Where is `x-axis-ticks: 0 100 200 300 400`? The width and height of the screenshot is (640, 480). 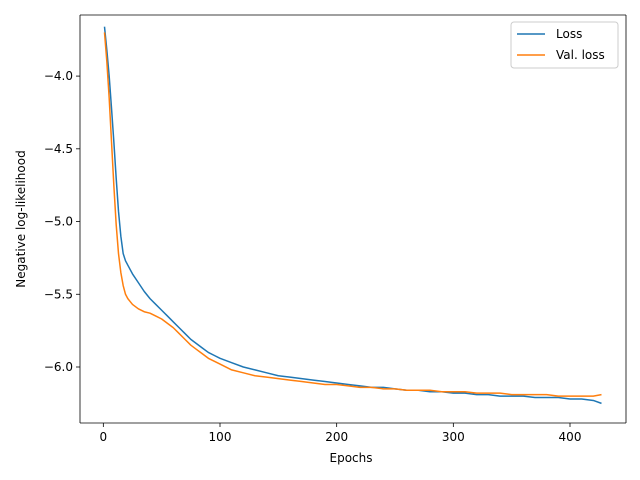
x-axis-ticks: 0 100 200 300 400 is located at coordinates (341, 433).